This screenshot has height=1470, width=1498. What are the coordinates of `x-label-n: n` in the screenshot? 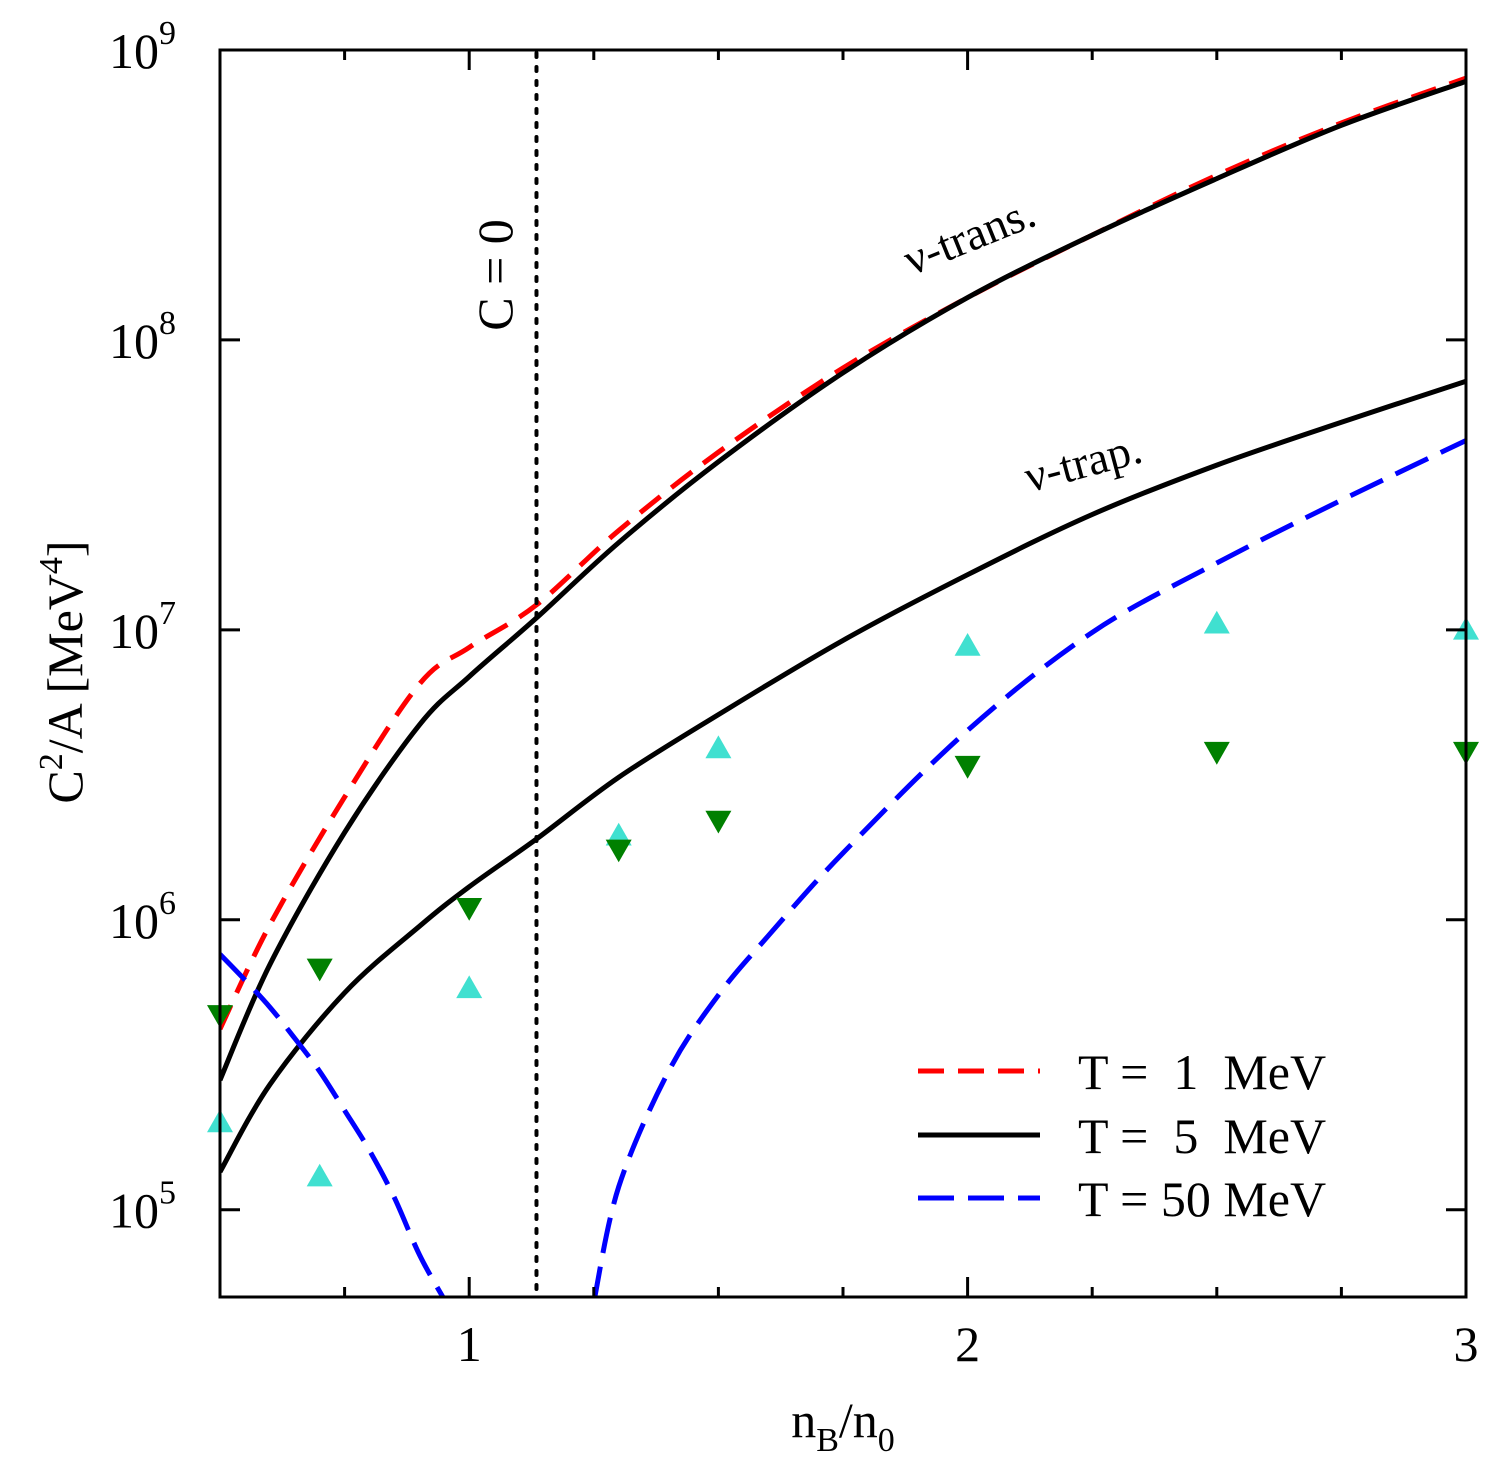 It's located at (803, 1420).